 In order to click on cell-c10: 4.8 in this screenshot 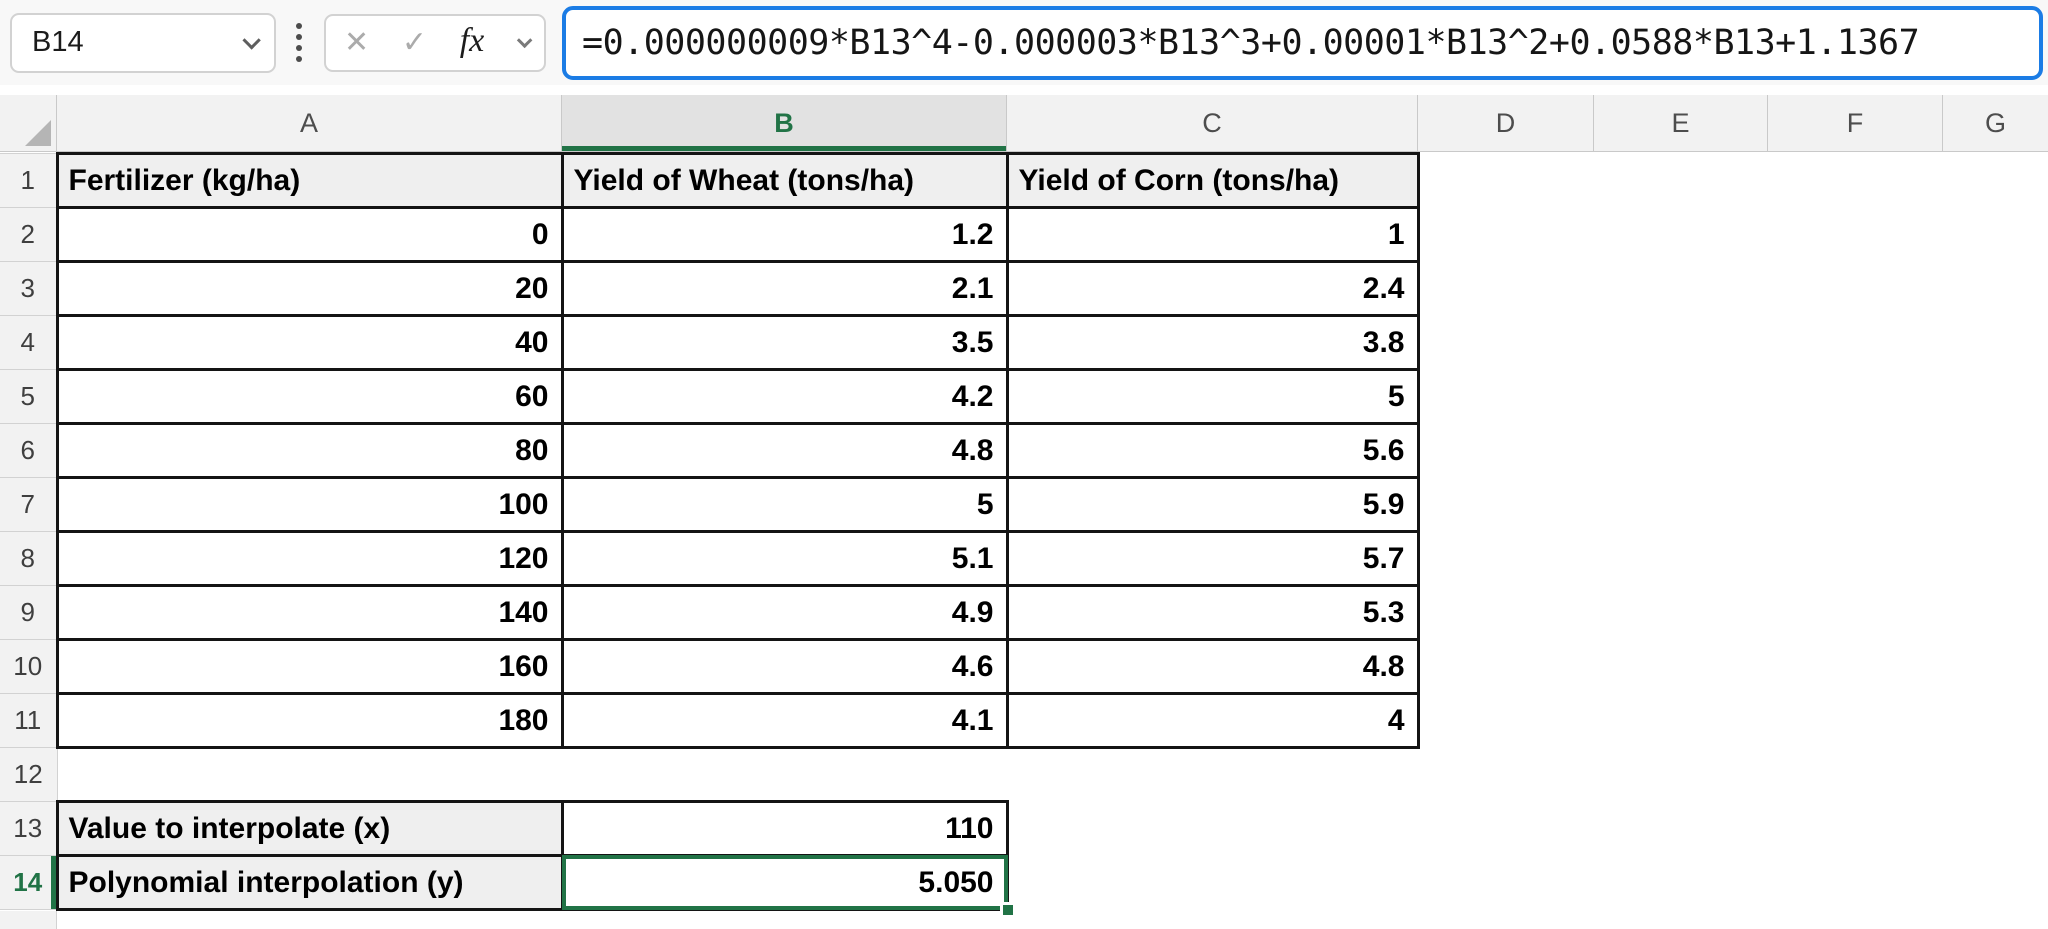, I will do `click(1212, 666)`.